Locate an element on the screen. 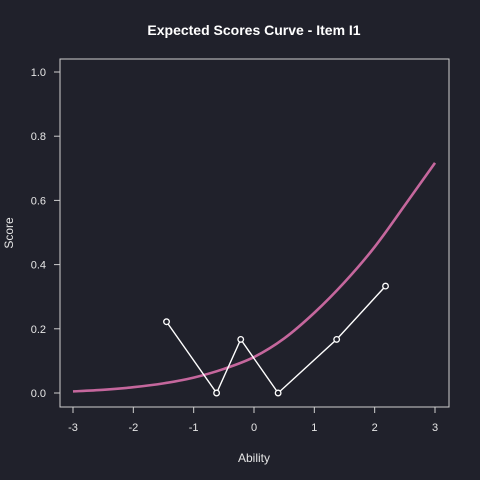  y-tick-label: 0.6 is located at coordinates (38, 201).